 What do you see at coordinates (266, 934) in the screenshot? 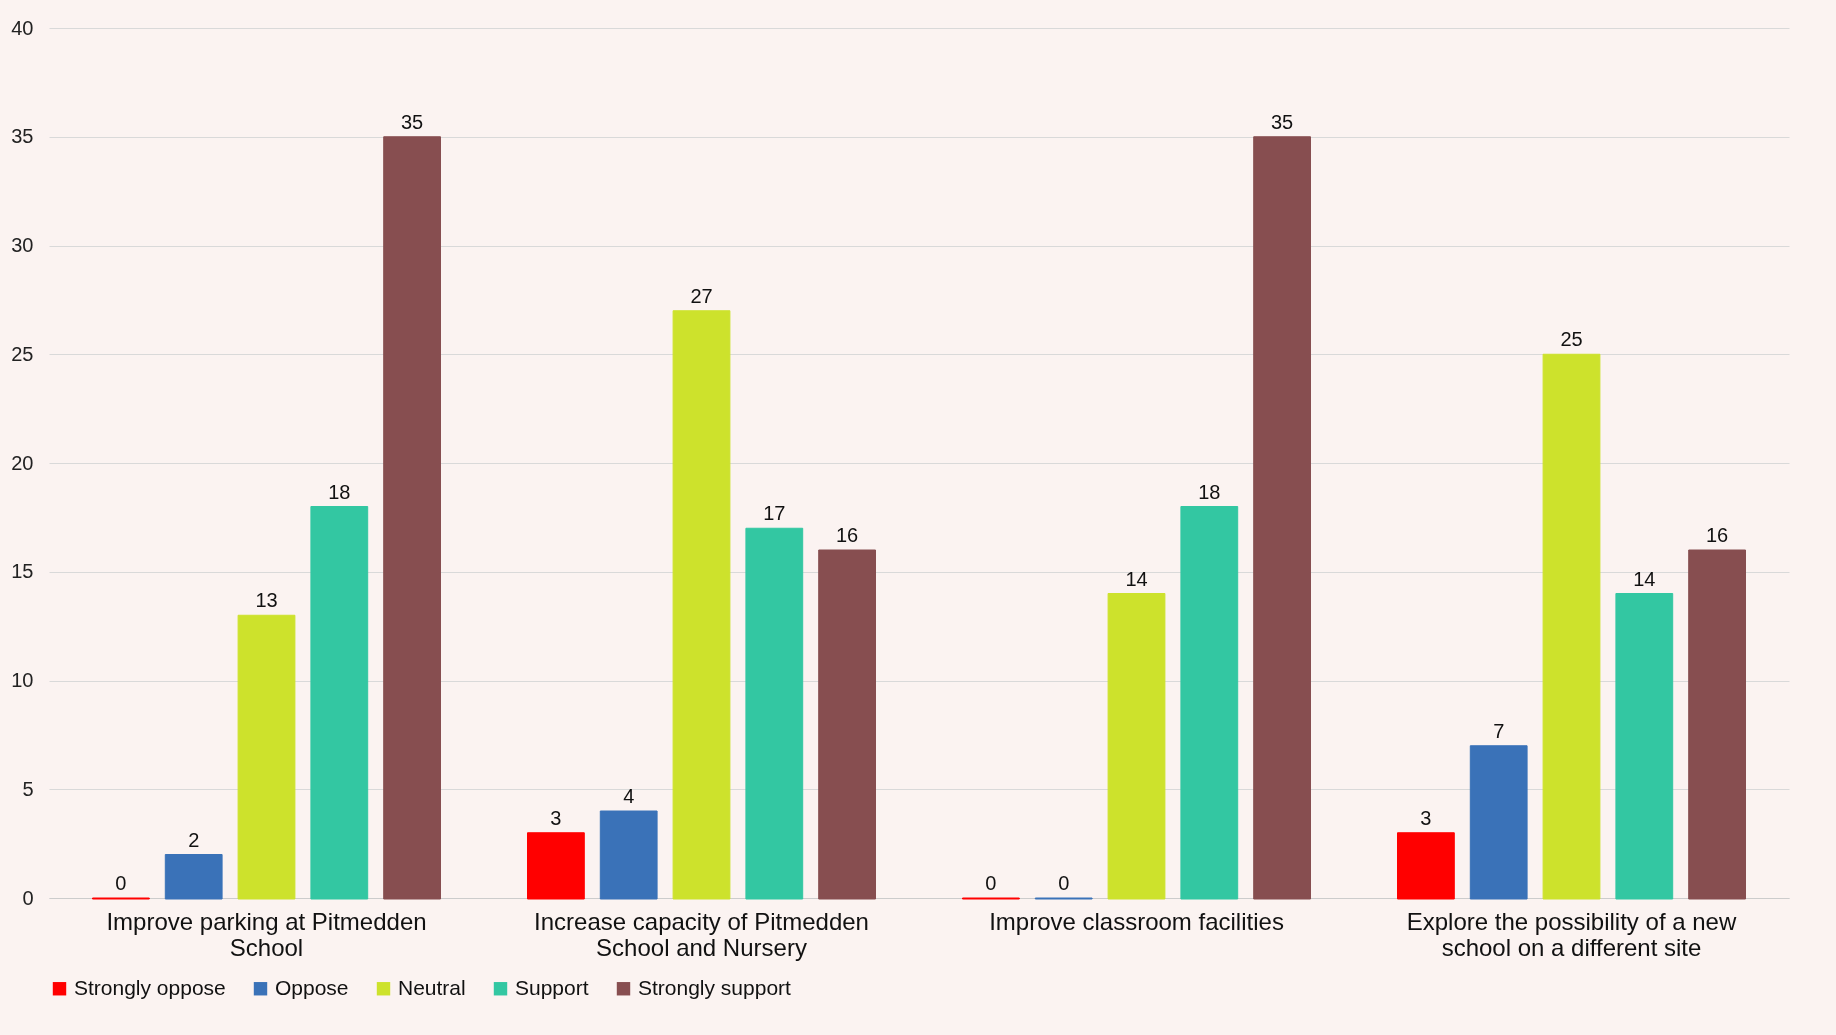
I see `x-tick-label: Improve parking at Pitmedden School` at bounding box center [266, 934].